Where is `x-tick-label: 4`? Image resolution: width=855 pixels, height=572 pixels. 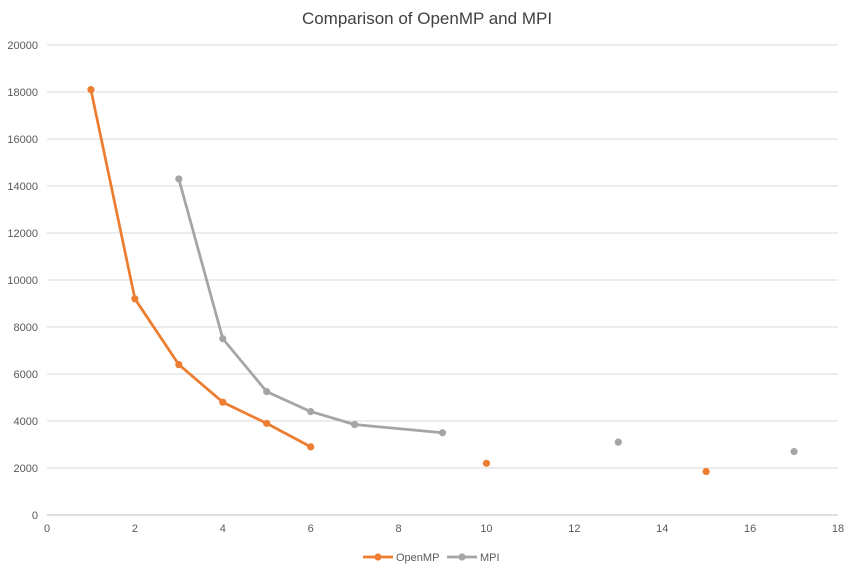 x-tick-label: 4 is located at coordinates (223, 529).